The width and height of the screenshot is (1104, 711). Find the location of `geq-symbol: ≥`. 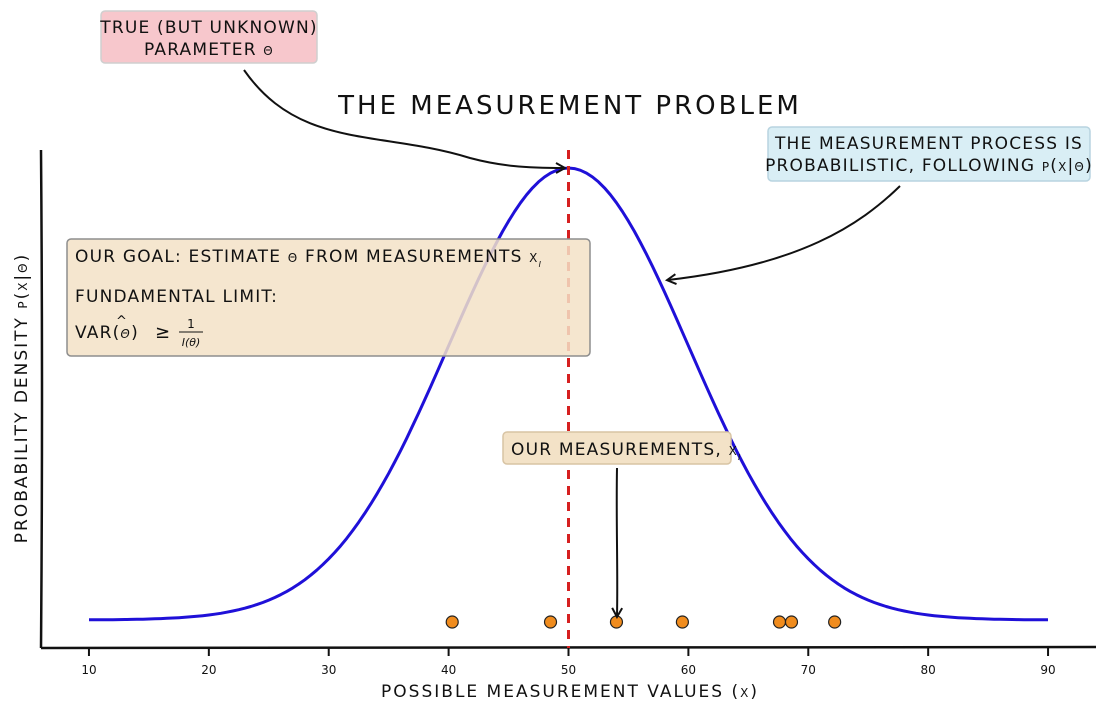

geq-symbol: ≥ is located at coordinates (162, 332).